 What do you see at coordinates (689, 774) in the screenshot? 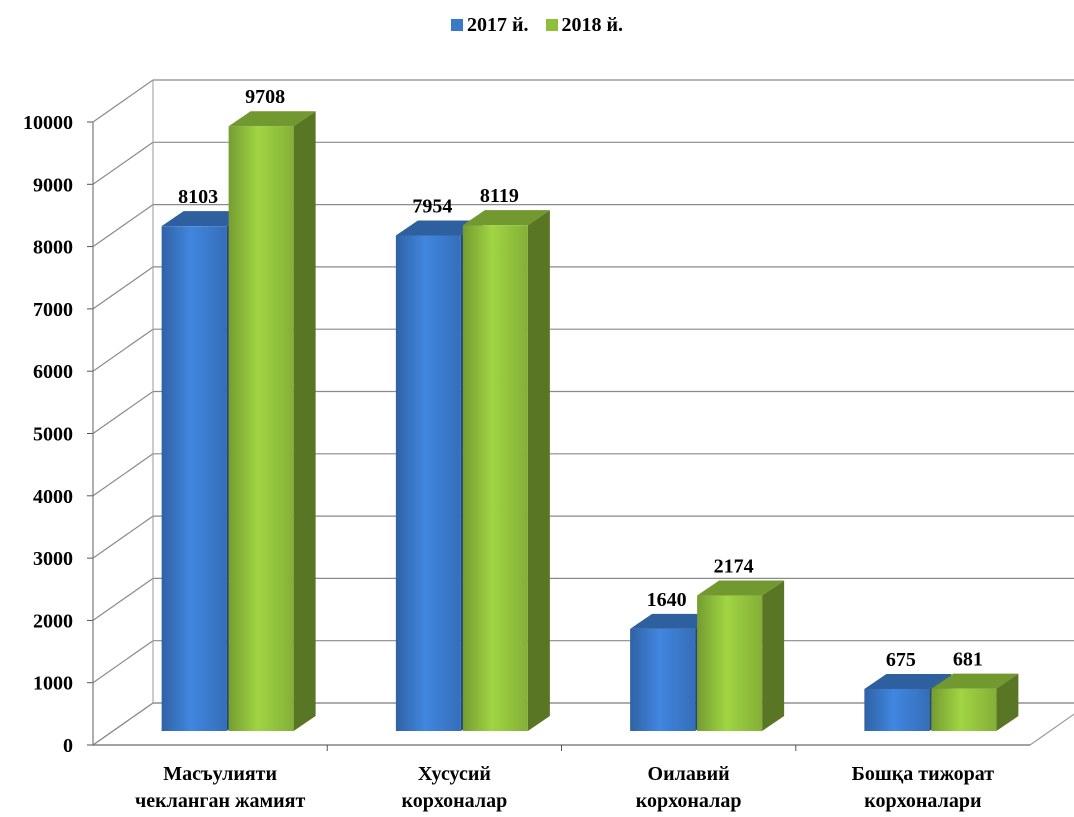
I see `x-tick-label-line: Оилавий` at bounding box center [689, 774].